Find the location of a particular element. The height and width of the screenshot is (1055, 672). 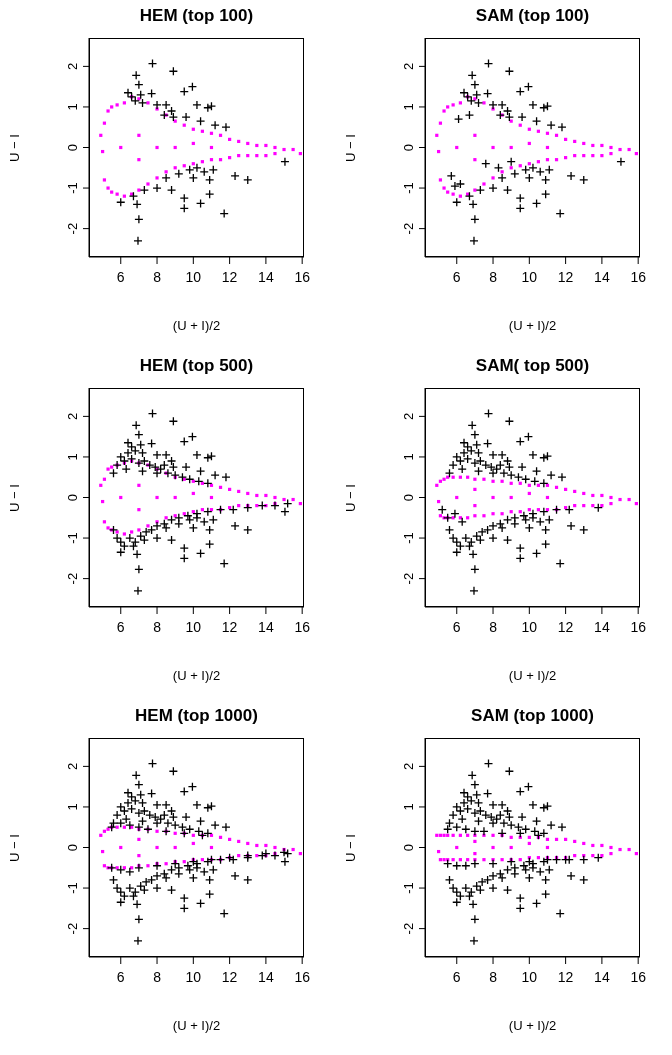

chart-title: HEM (top 500) is located at coordinates (196, 366).